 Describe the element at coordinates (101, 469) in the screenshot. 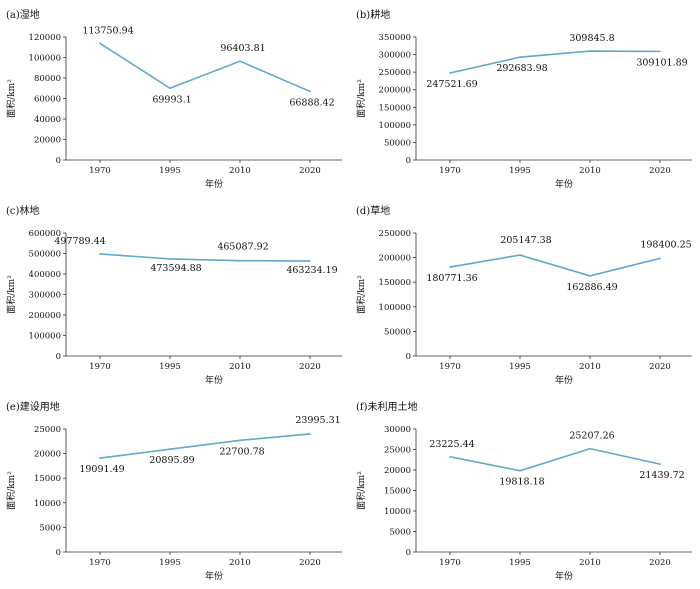

I see `data-label: 19091.49` at that location.